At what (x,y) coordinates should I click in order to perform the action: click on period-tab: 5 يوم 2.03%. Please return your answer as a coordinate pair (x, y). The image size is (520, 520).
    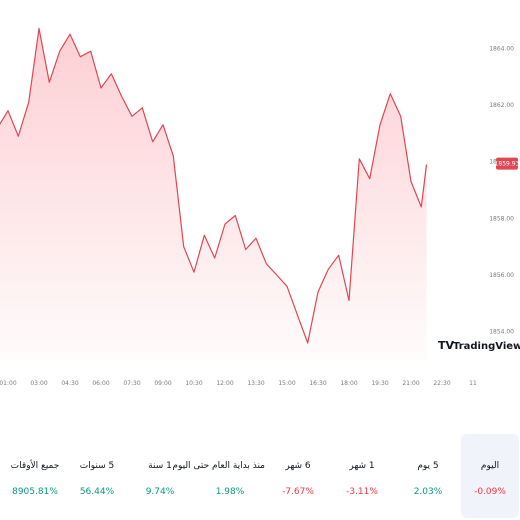
    Looking at the image, I should click on (428, 476).